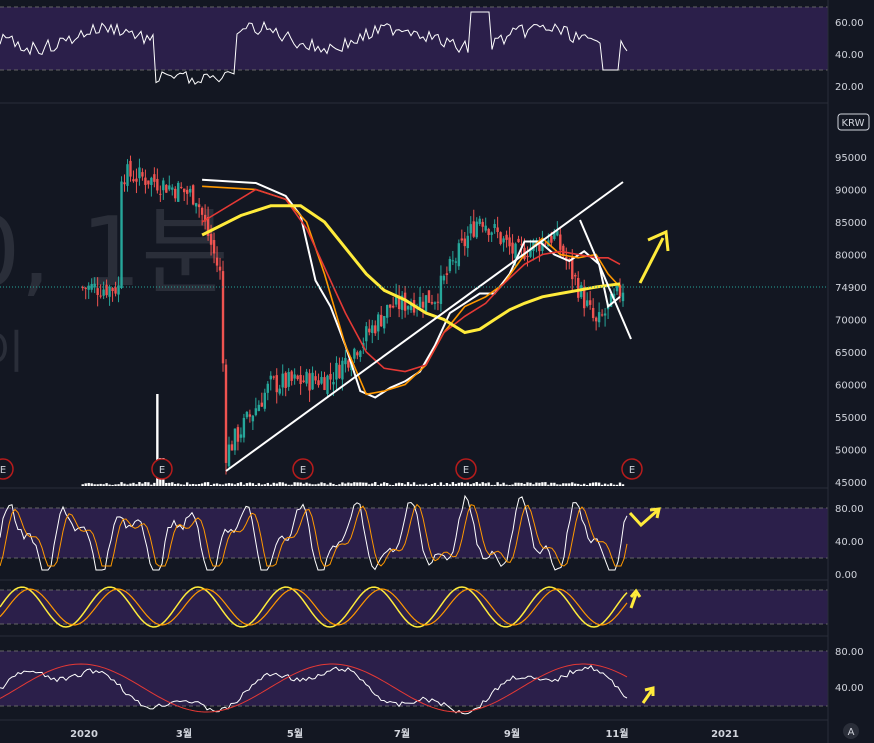 The height and width of the screenshot is (743, 874). I want to click on auto-scale-label: A, so click(851, 732).